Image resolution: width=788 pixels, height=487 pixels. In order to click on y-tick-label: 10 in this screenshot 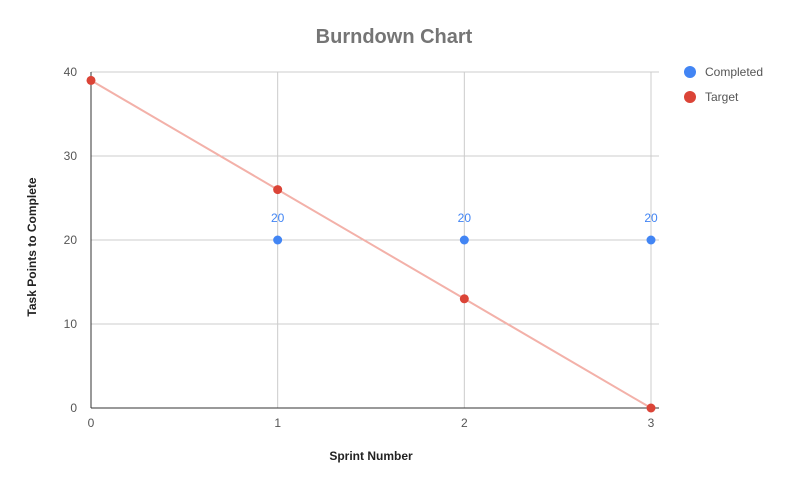, I will do `click(71, 324)`.